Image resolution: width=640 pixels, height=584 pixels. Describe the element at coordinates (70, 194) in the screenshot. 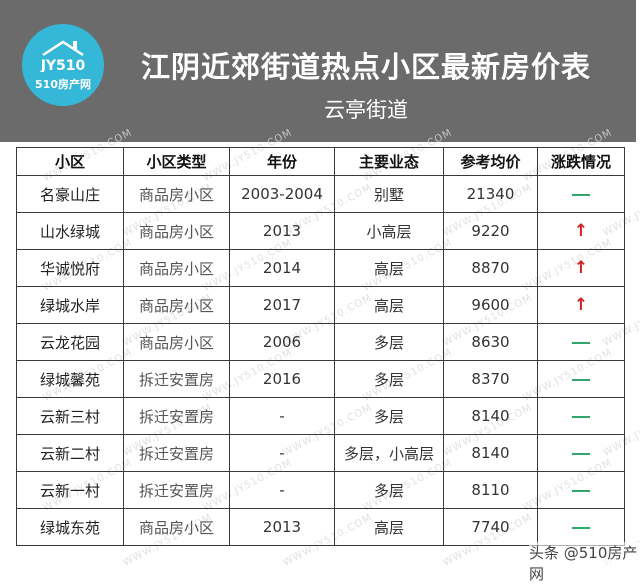

I see `cell-name: 名豪山庄` at that location.